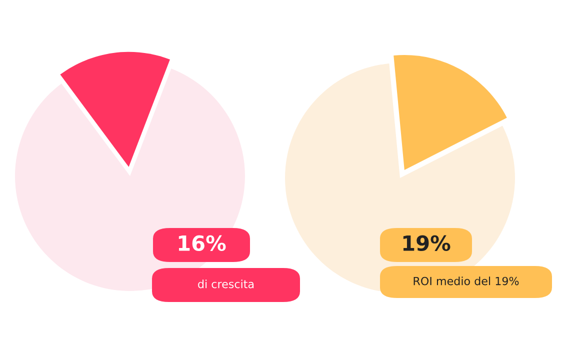 The height and width of the screenshot is (354, 570). What do you see at coordinates (466, 281) in the screenshot?
I see `text: ROI medio del 19%` at bounding box center [466, 281].